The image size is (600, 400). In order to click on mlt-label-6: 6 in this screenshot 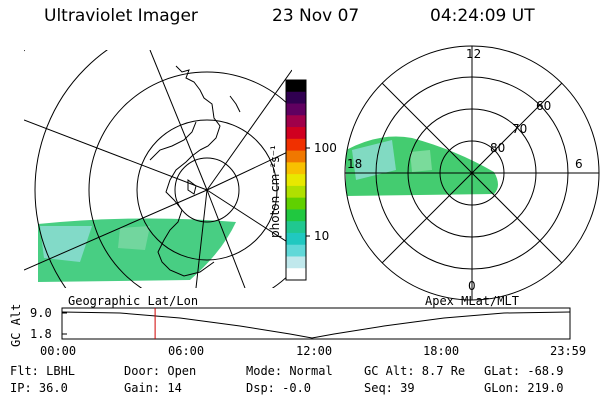, I will do `click(579, 164)`.